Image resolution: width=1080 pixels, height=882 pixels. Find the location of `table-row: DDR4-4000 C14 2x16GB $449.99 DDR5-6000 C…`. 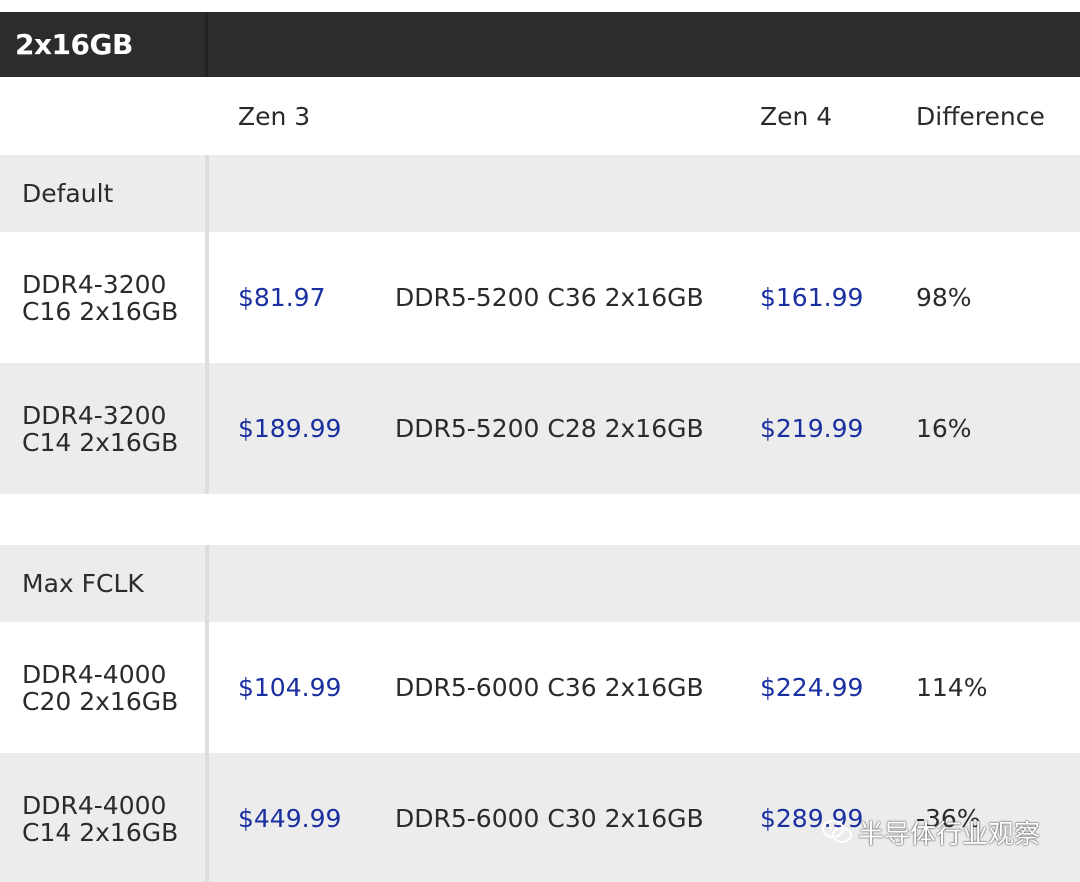

table-row: DDR4-4000 C14 2x16GB $449.99 DDR5-6000 C… is located at coordinates (540, 817).